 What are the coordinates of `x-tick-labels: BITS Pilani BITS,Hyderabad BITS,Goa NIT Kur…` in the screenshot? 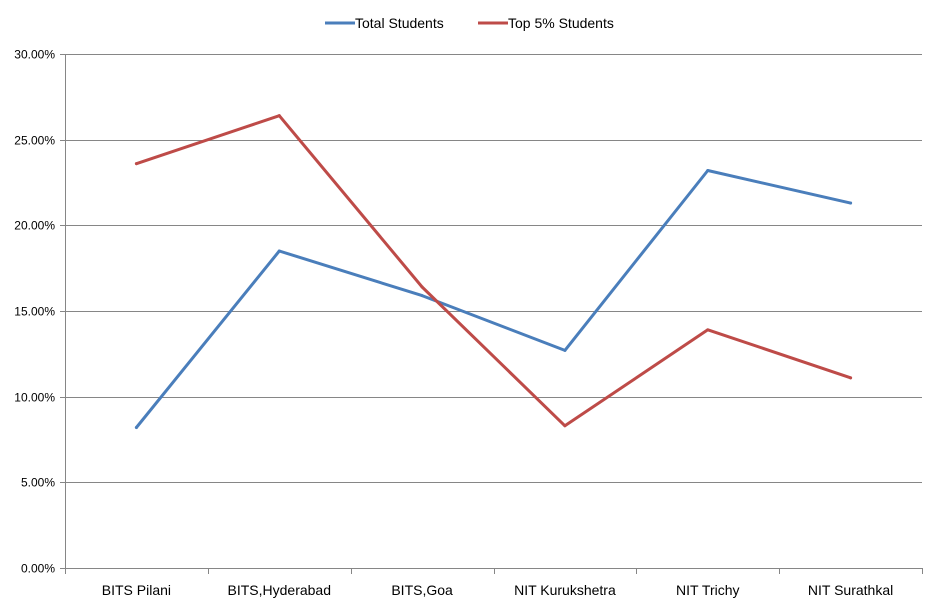 It's located at (497, 590).